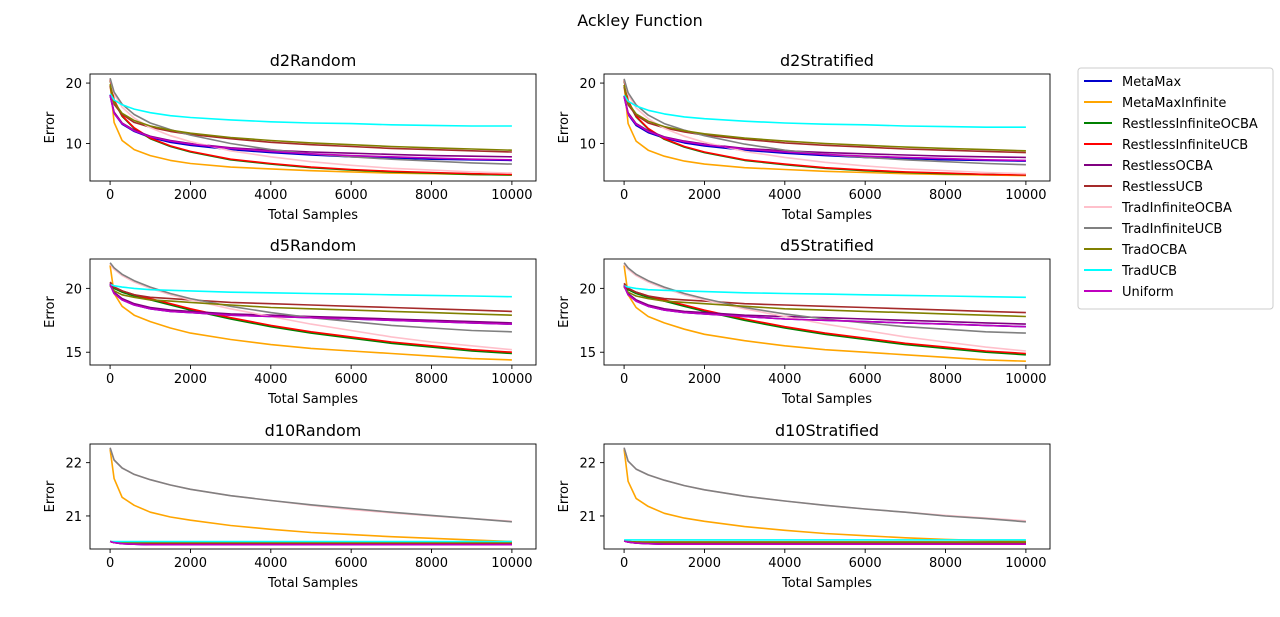  What do you see at coordinates (1132, 82) in the screenshot?
I see `legend-item-meta-max: MetaMax` at bounding box center [1132, 82].